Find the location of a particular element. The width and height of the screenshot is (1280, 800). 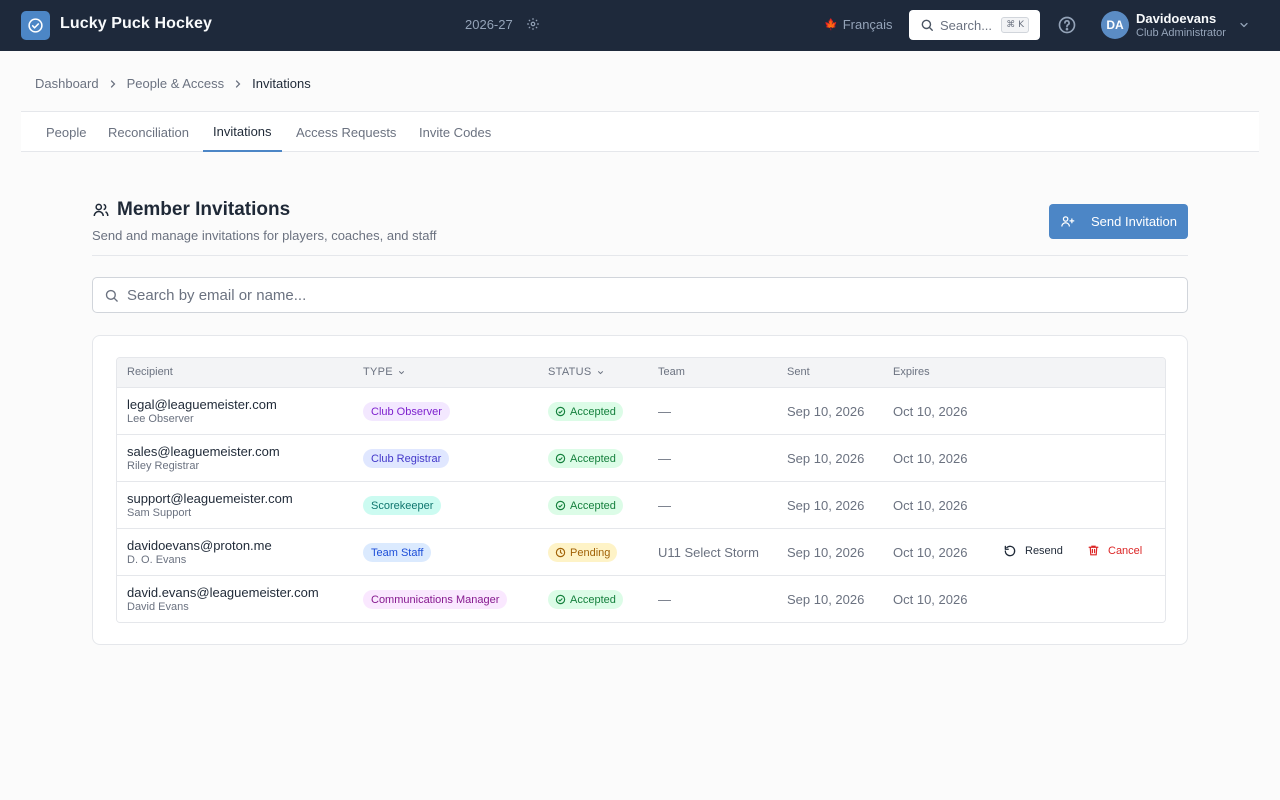

type-badge: Team Staff is located at coordinates (397, 552).